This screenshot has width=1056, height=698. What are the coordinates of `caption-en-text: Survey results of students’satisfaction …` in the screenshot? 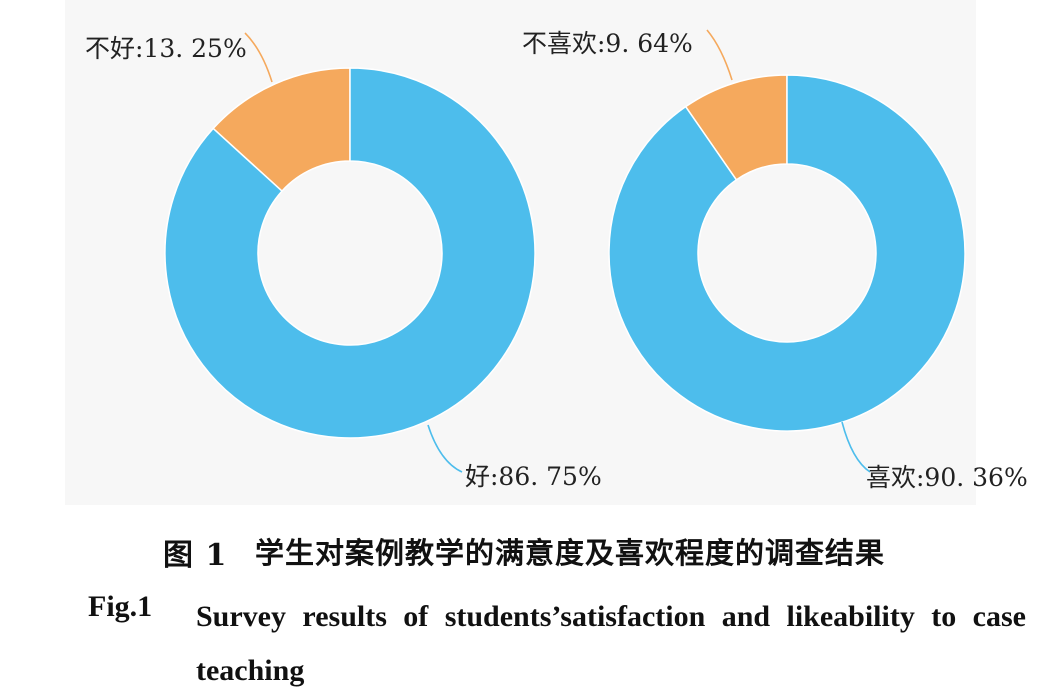 It's located at (611, 643).